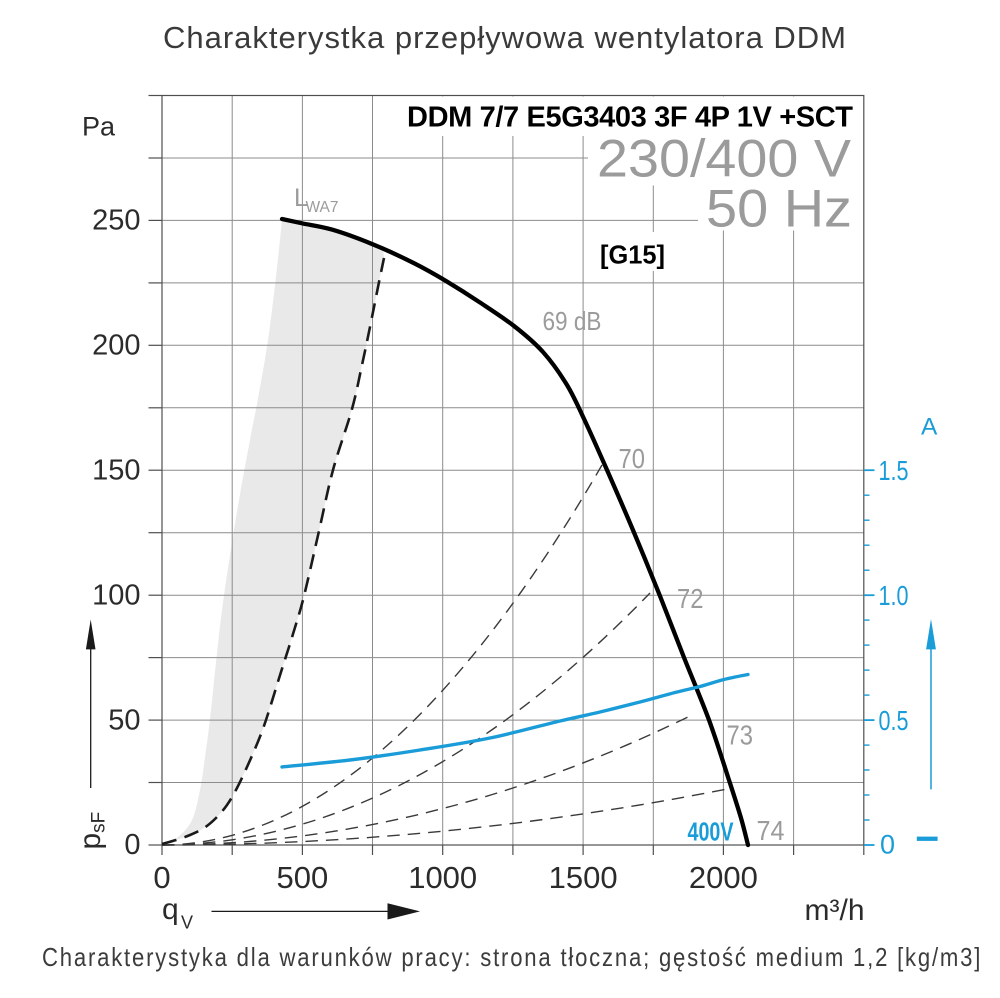 The image size is (1000, 998). I want to click on svg-text: 200, so click(116, 346).